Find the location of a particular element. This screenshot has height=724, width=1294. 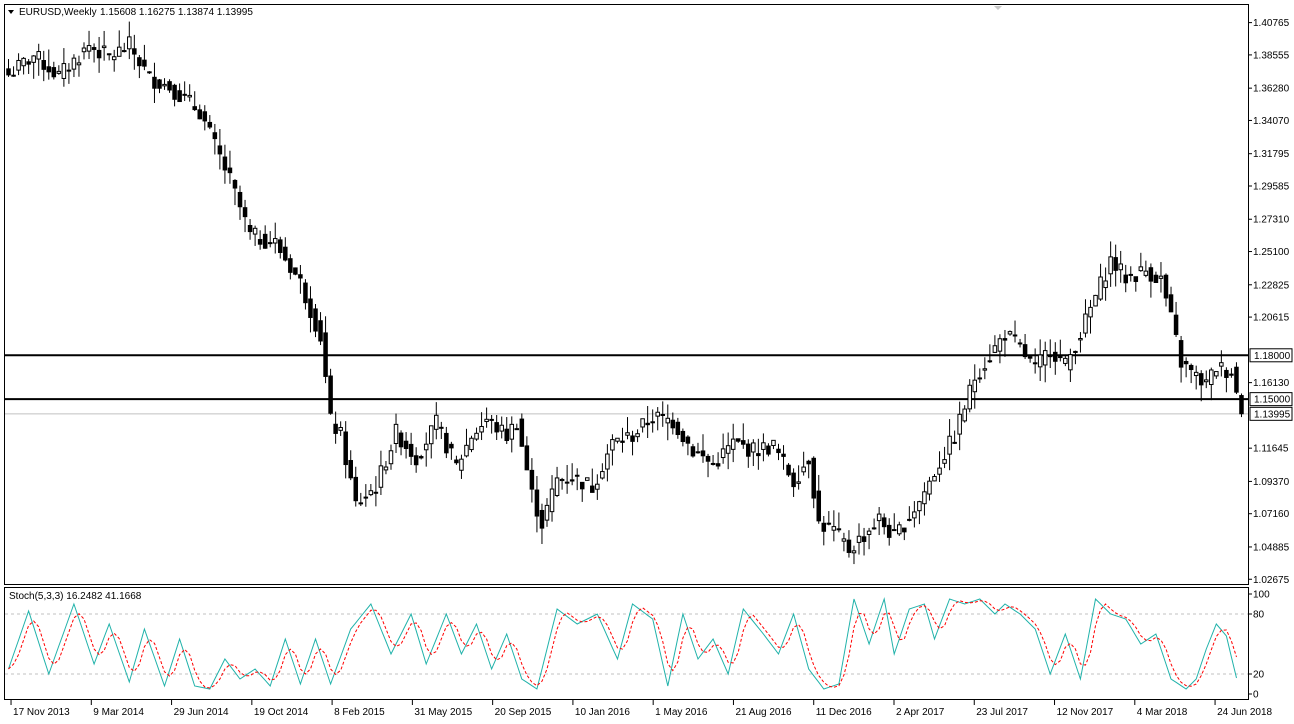

time-tick-label: 8 Feb 2015 is located at coordinates (359, 712).